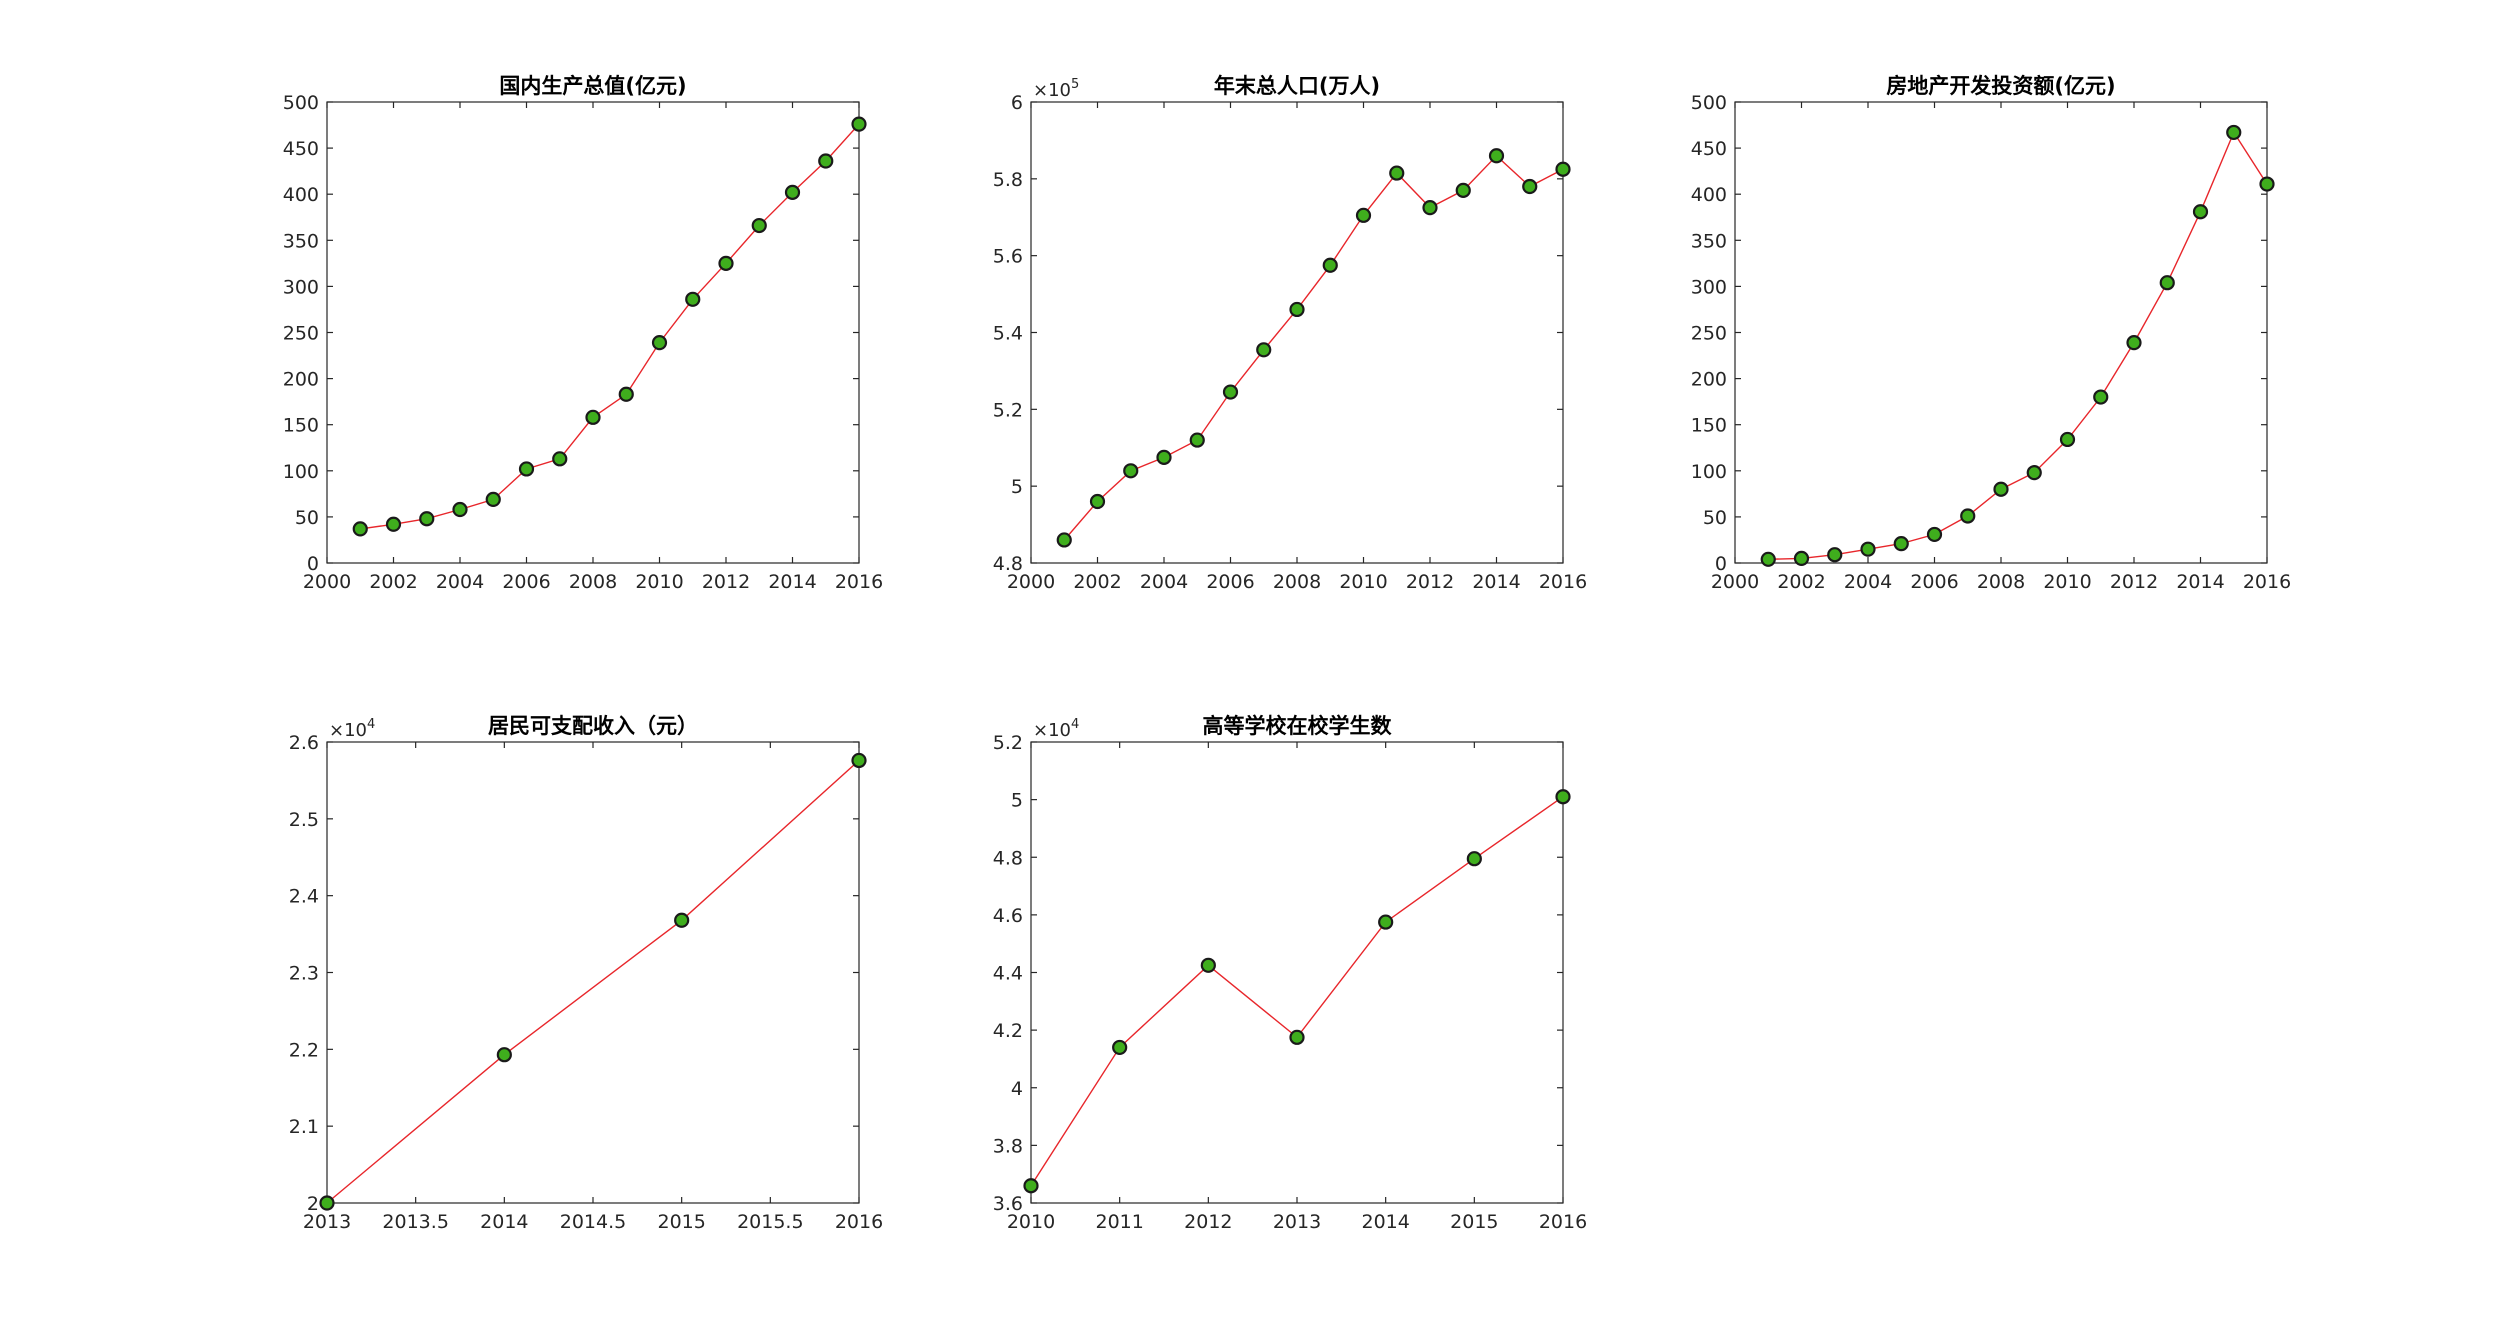 Image resolution: width=2494 pixels, height=1342 pixels. I want to click on y-tick-label: 2.6, so click(304, 743).